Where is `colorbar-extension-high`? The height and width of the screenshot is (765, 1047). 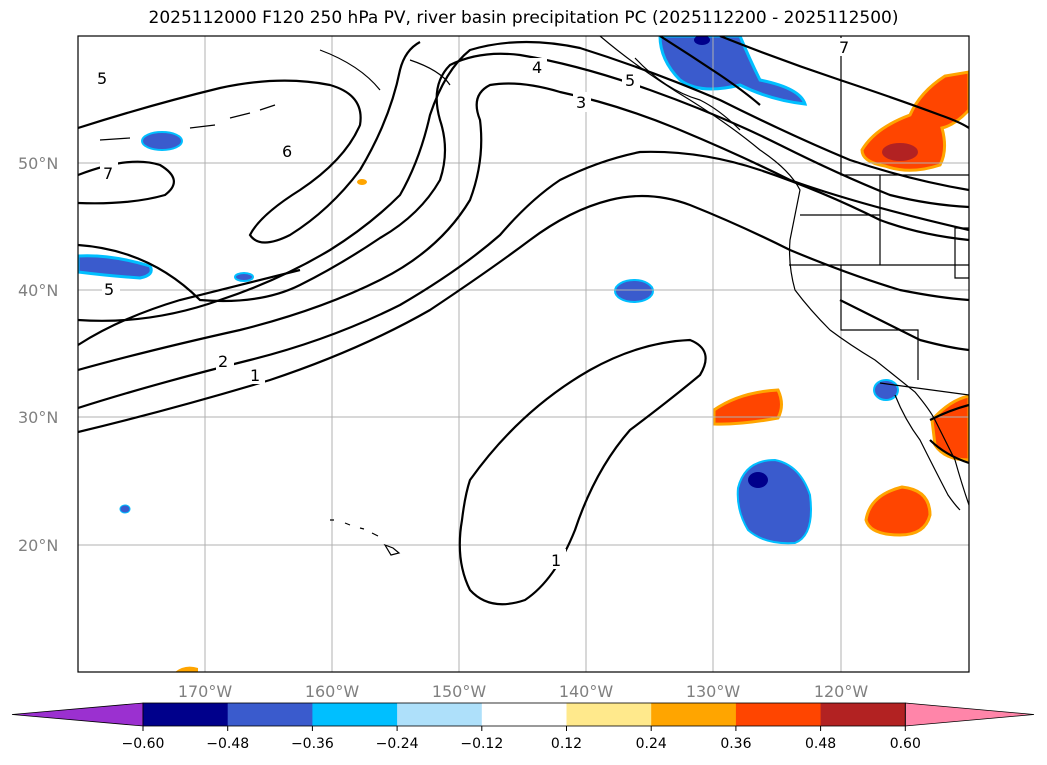 colorbar-extension-high is located at coordinates (969, 714).